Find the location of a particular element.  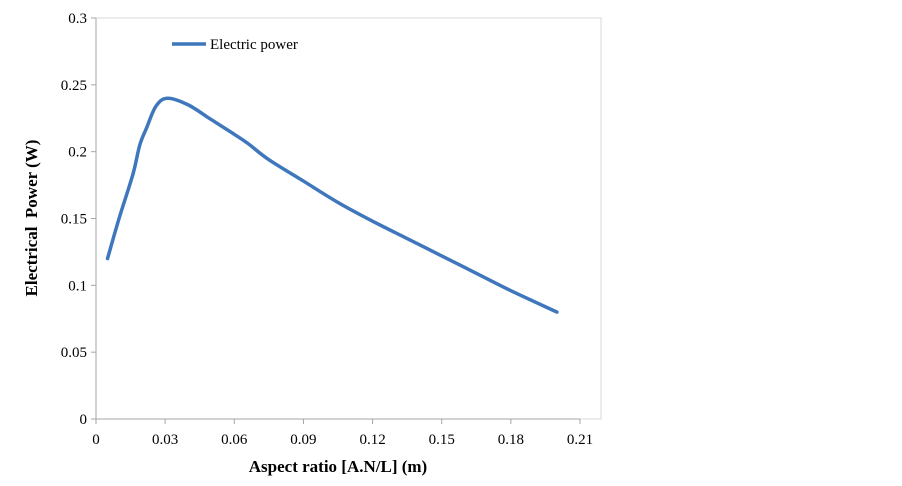

x-tick-label: 0.12 is located at coordinates (372, 440).